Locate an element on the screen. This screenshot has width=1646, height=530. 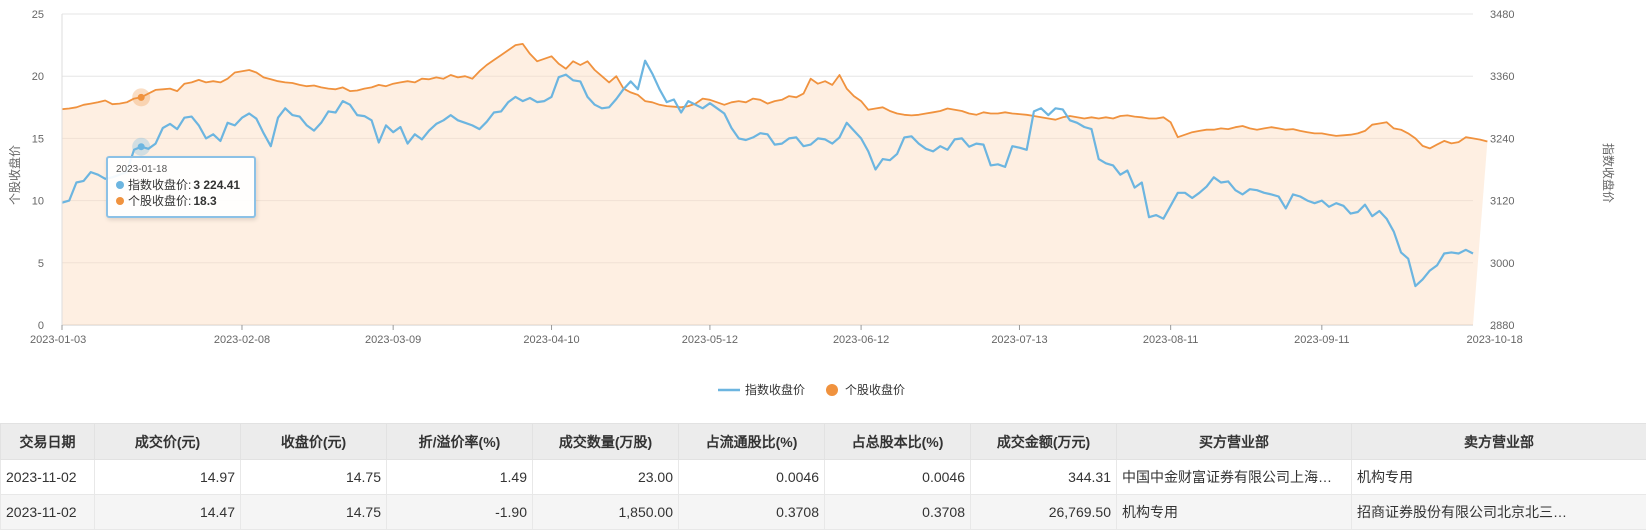
y-right-tick-label: 3240 is located at coordinates (1502, 139).